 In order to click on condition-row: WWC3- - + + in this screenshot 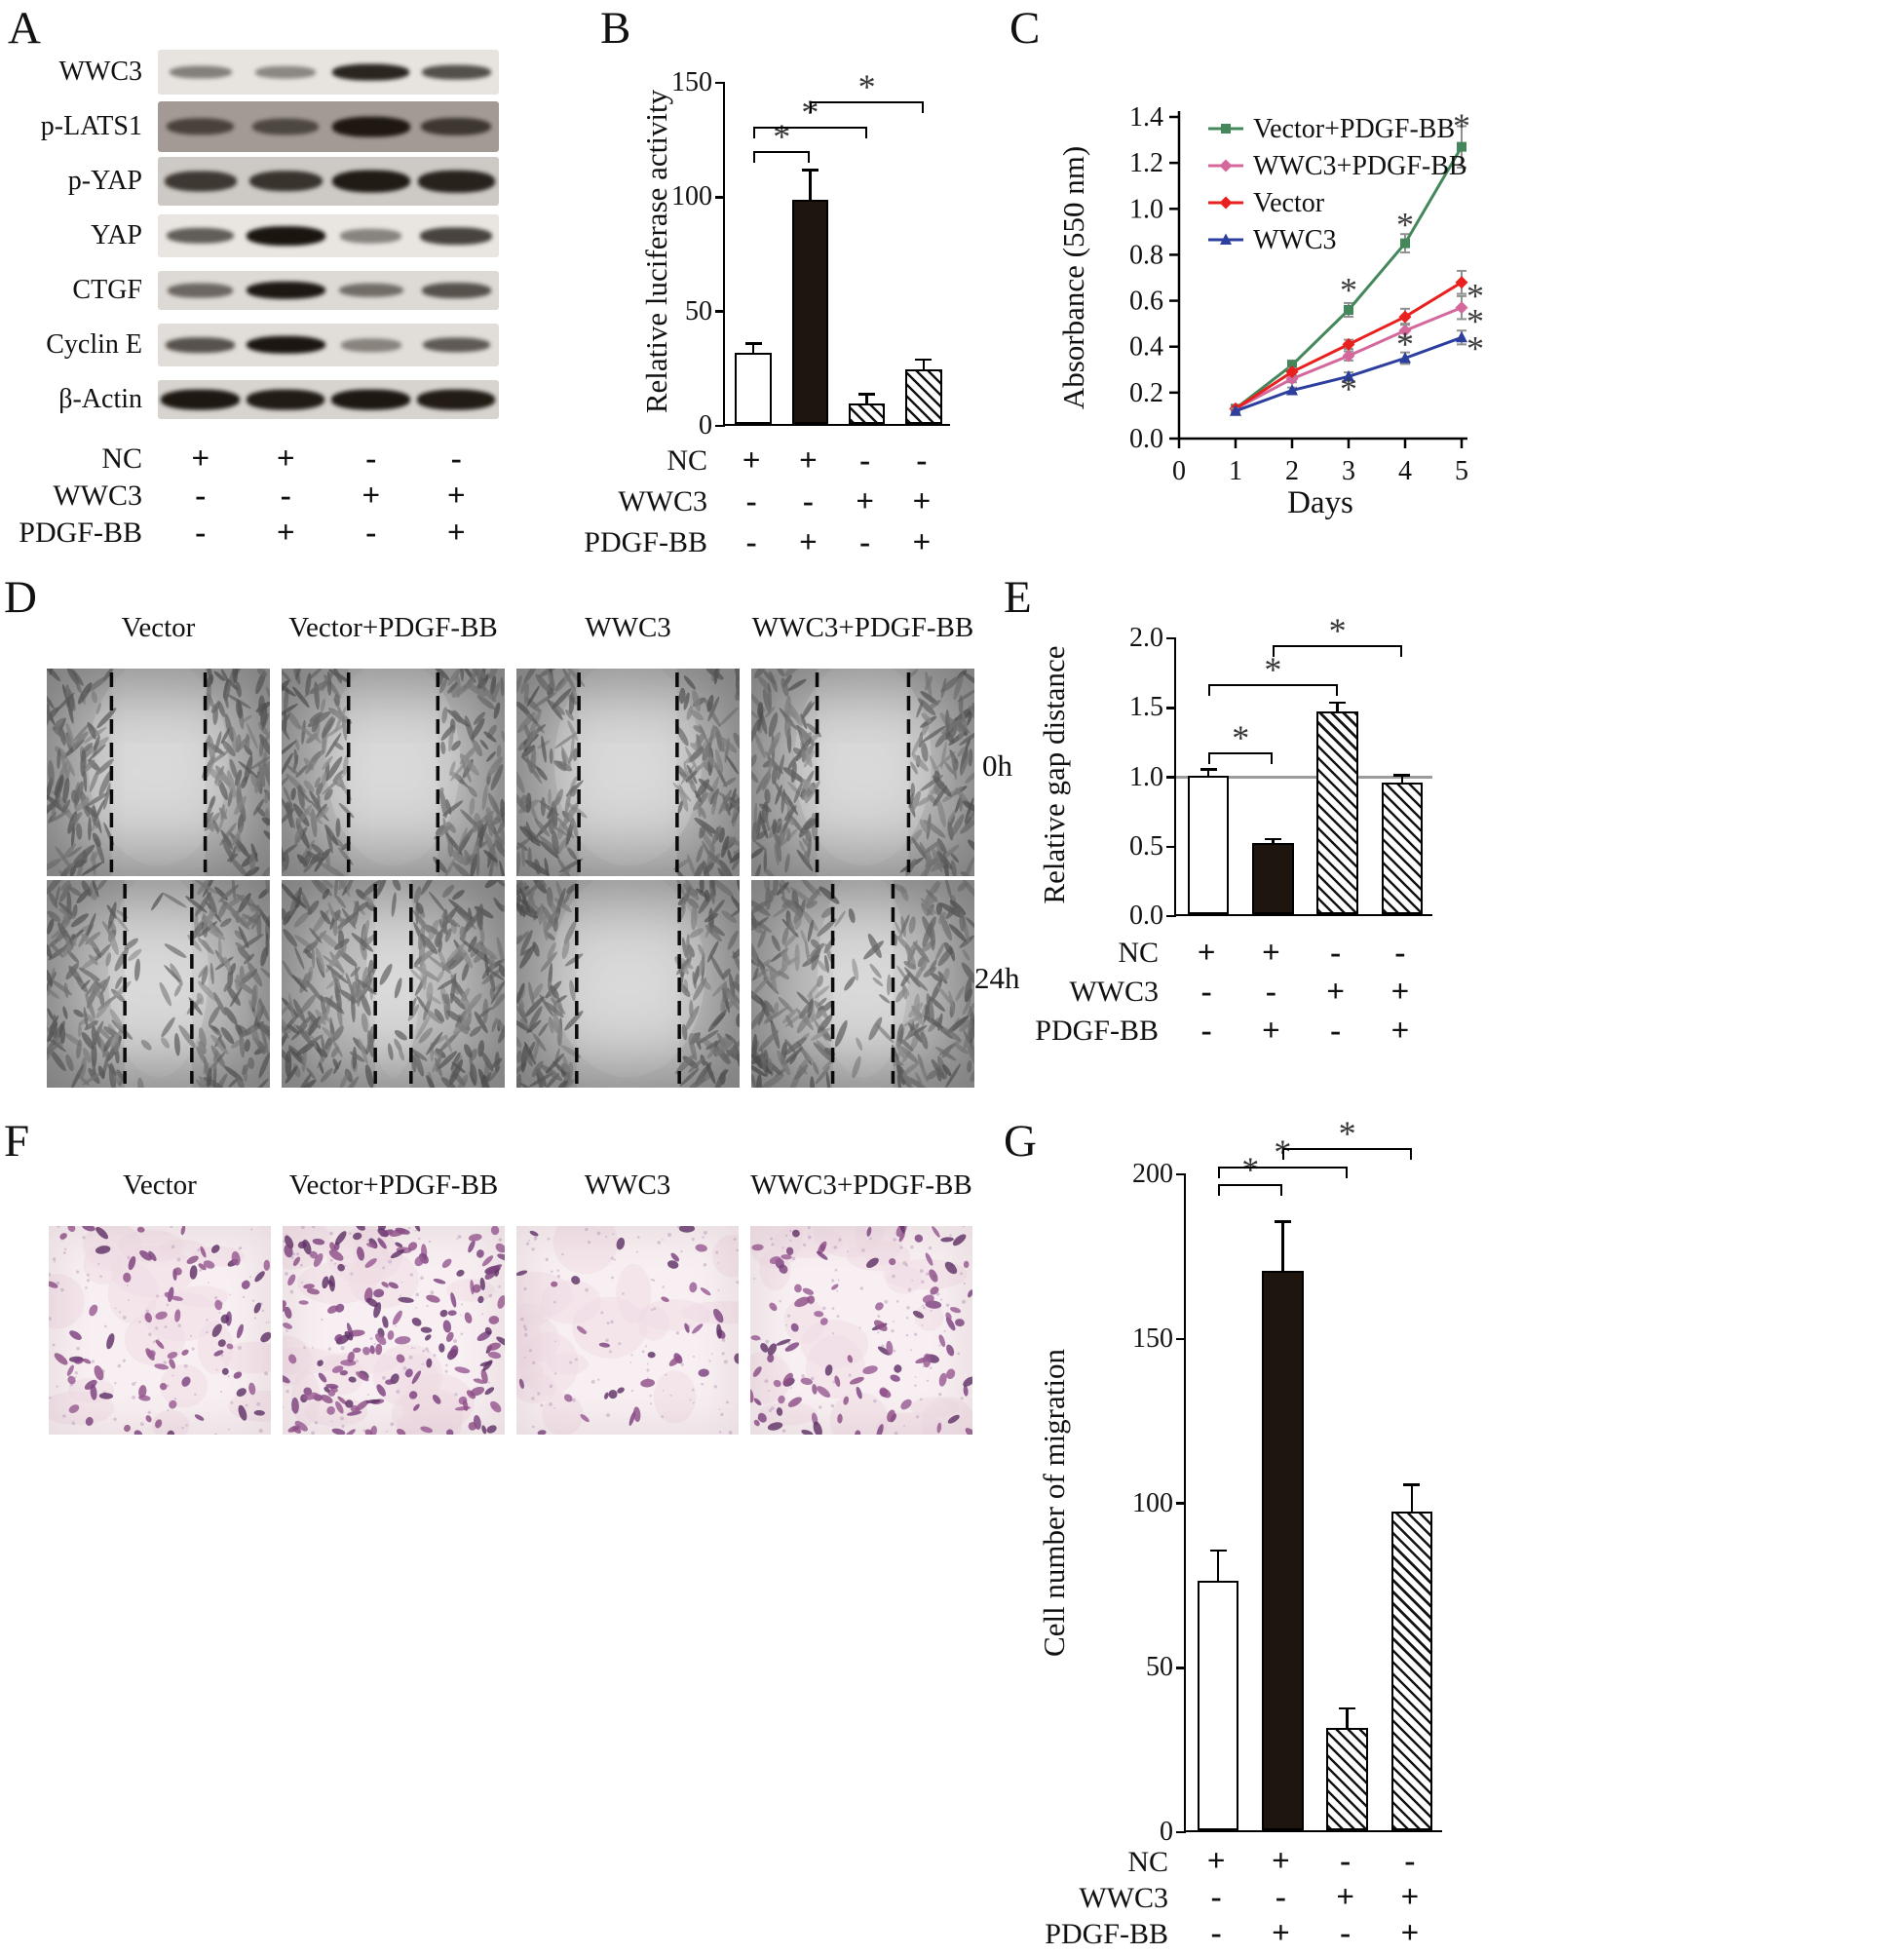, I will do `click(276, 496)`.